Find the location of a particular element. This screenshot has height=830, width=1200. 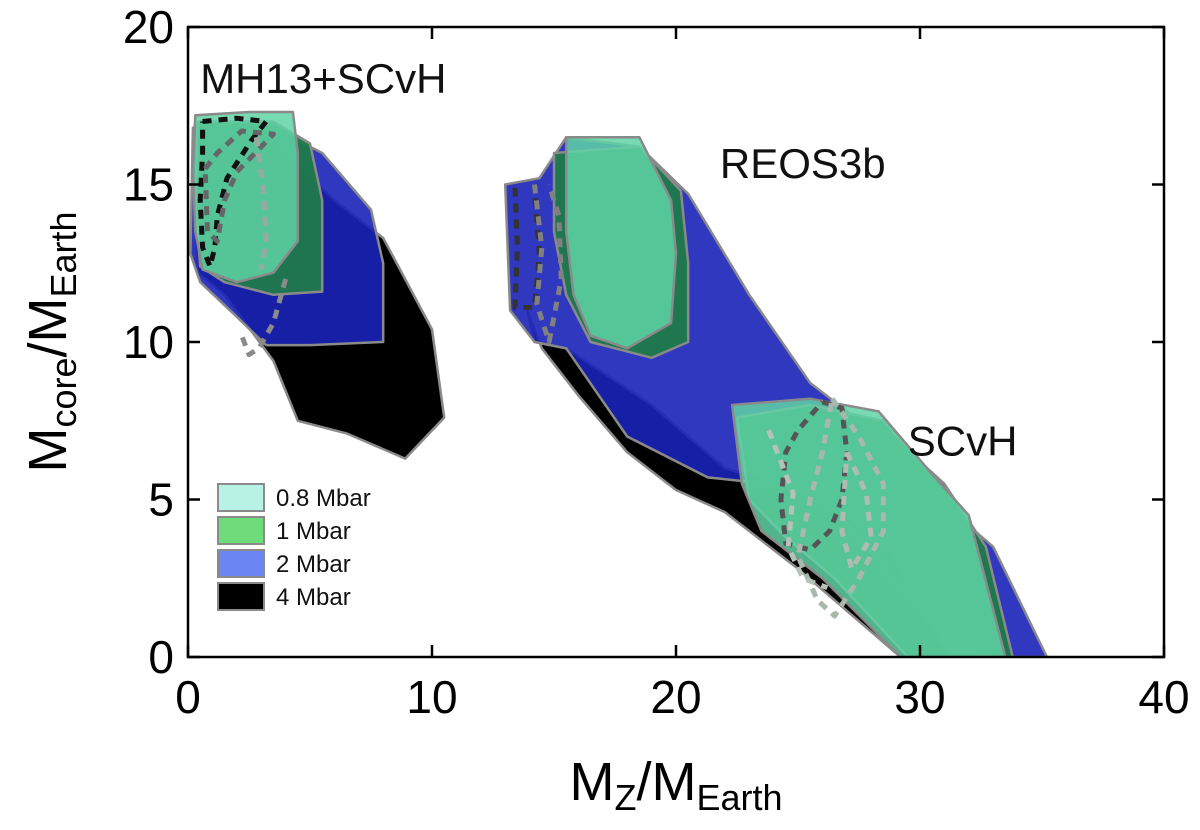

y-tick-label: 20 is located at coordinates (148, 27).